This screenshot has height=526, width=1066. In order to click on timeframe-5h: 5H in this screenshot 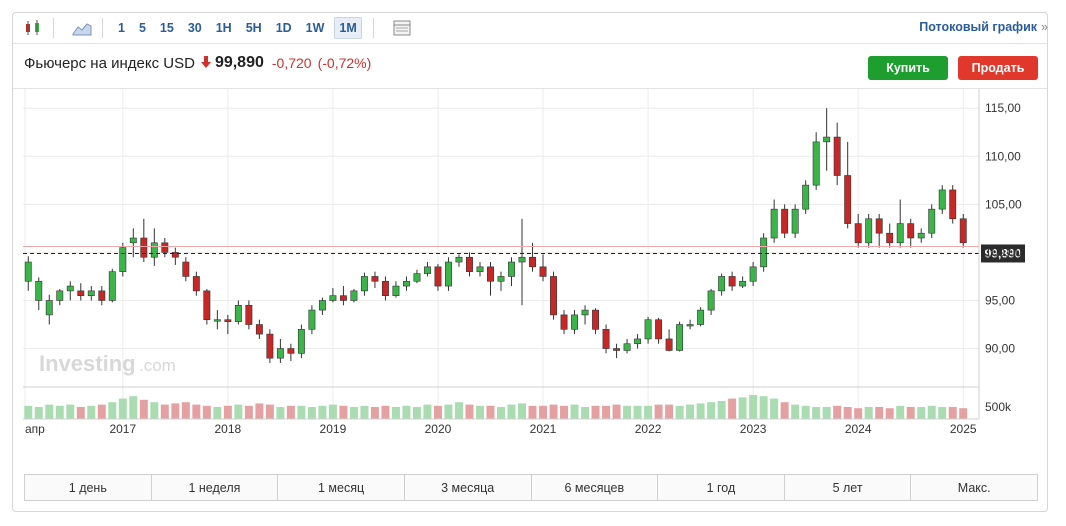, I will do `click(253, 28)`.